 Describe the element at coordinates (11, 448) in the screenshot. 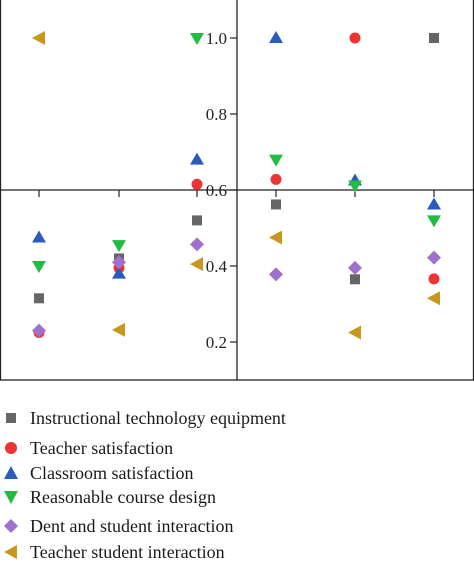

I see `legend-marker-circle` at that location.